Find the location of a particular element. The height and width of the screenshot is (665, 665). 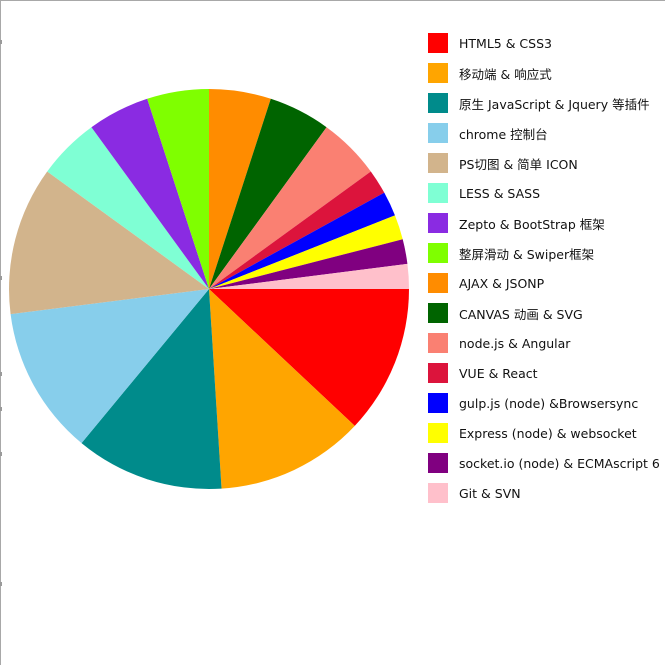

legend-item: PS切图 & 简单 ICON is located at coordinates (544, 163).